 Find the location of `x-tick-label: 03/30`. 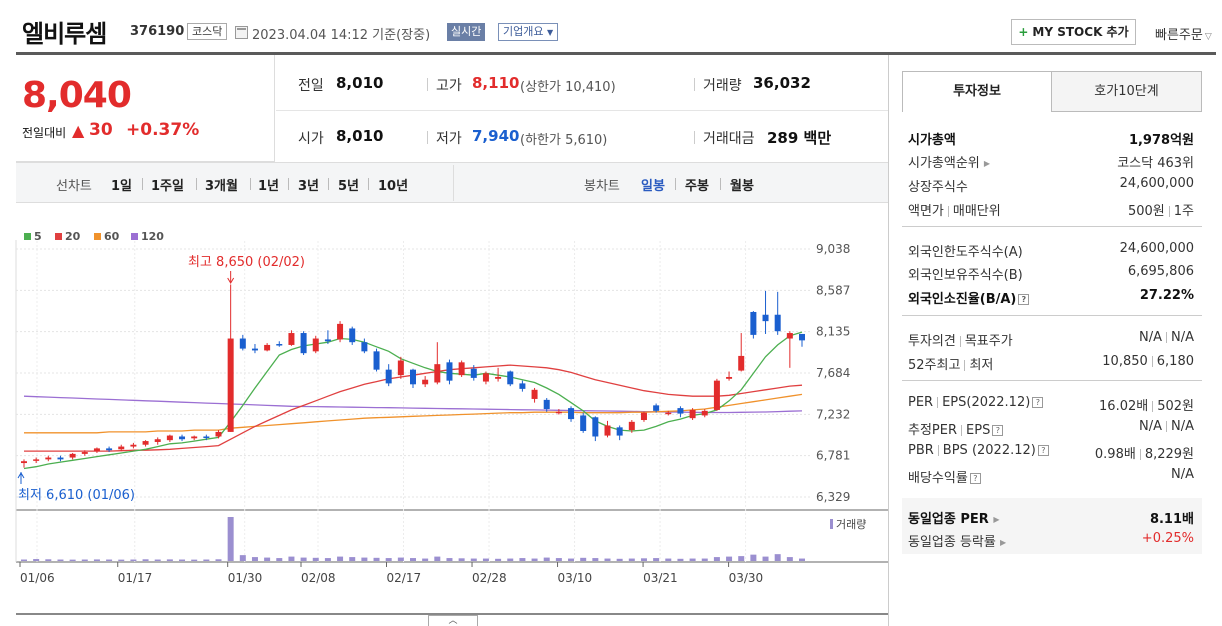

x-tick-label: 03/30 is located at coordinates (746, 578).